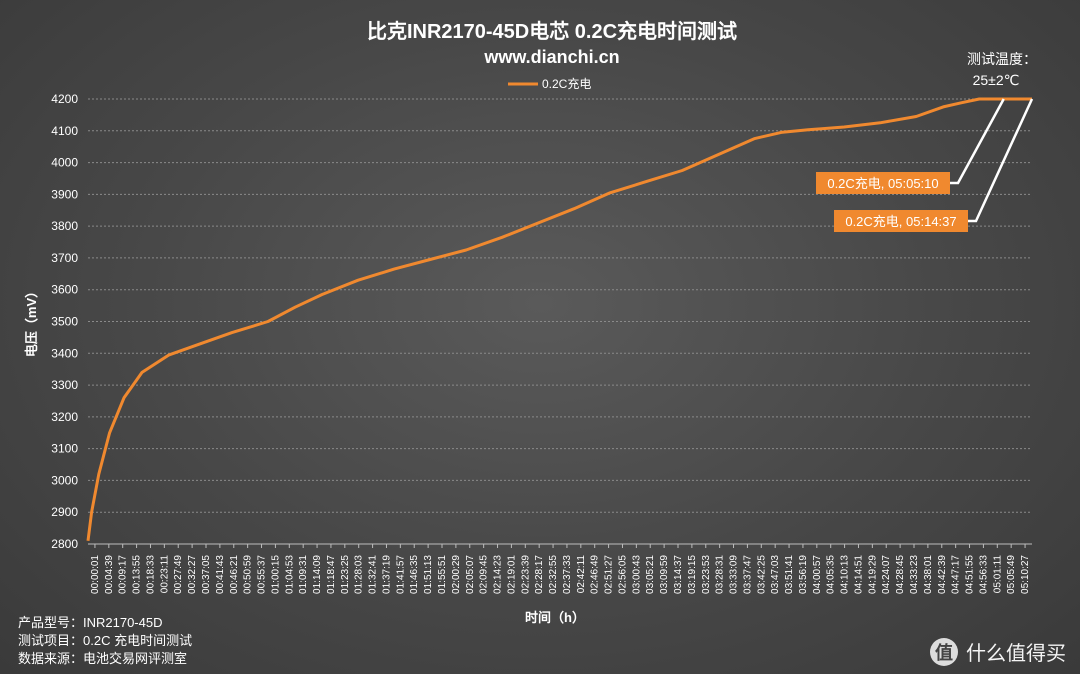 The width and height of the screenshot is (1080, 674). I want to click on x-tick-label: 03:05:21, so click(650, 574).